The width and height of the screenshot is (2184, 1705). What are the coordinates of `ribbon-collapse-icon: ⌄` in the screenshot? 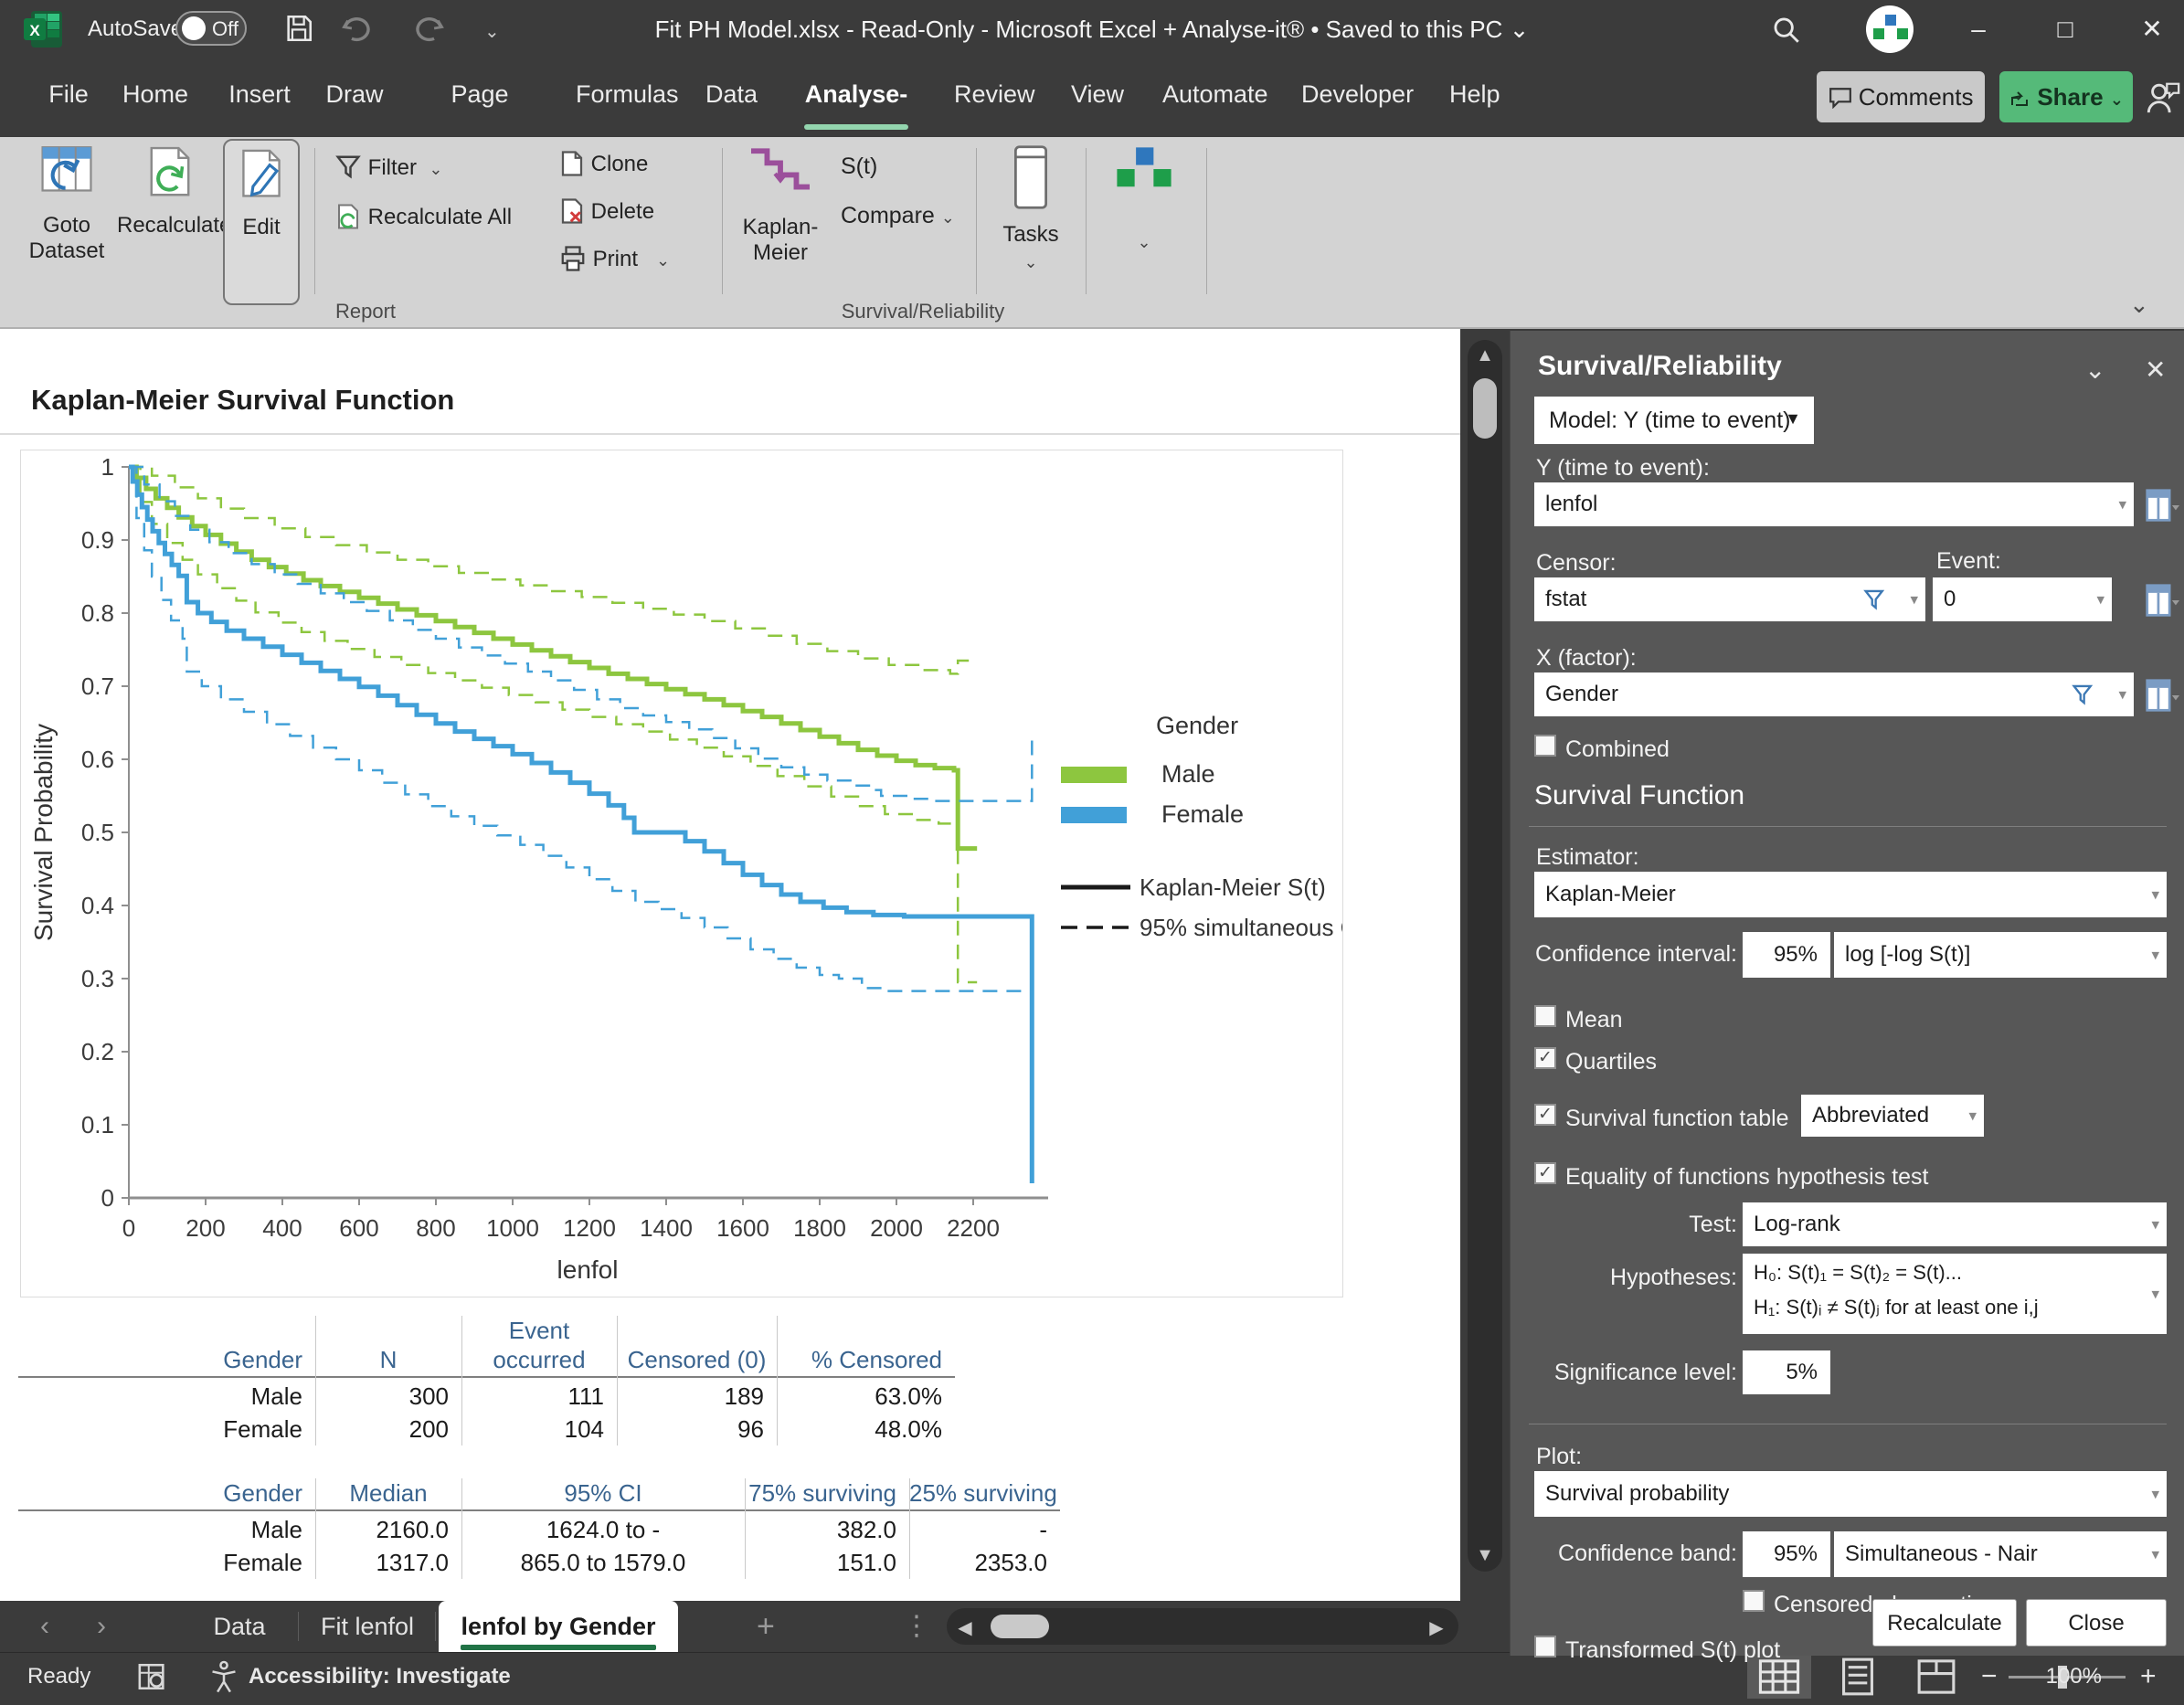 It's located at (2139, 304).